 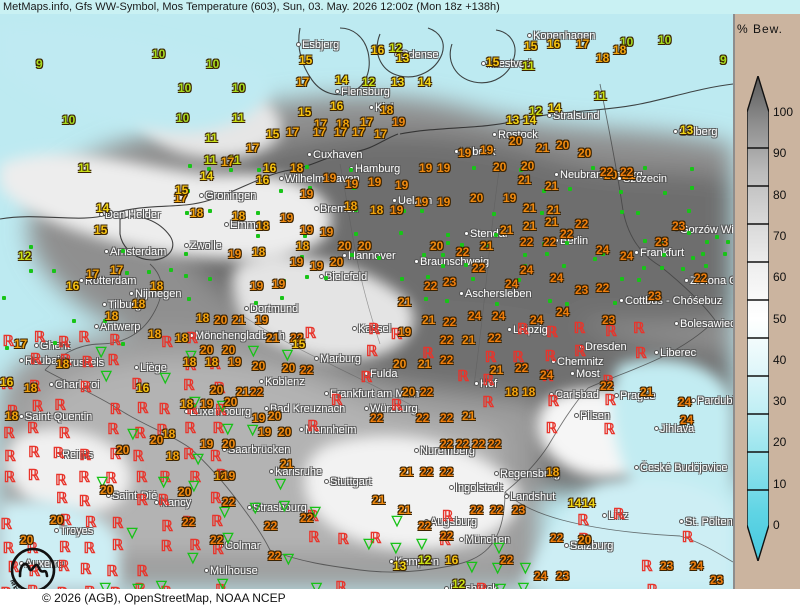 I want to click on city-label: Hannover, so click(x=372, y=256).